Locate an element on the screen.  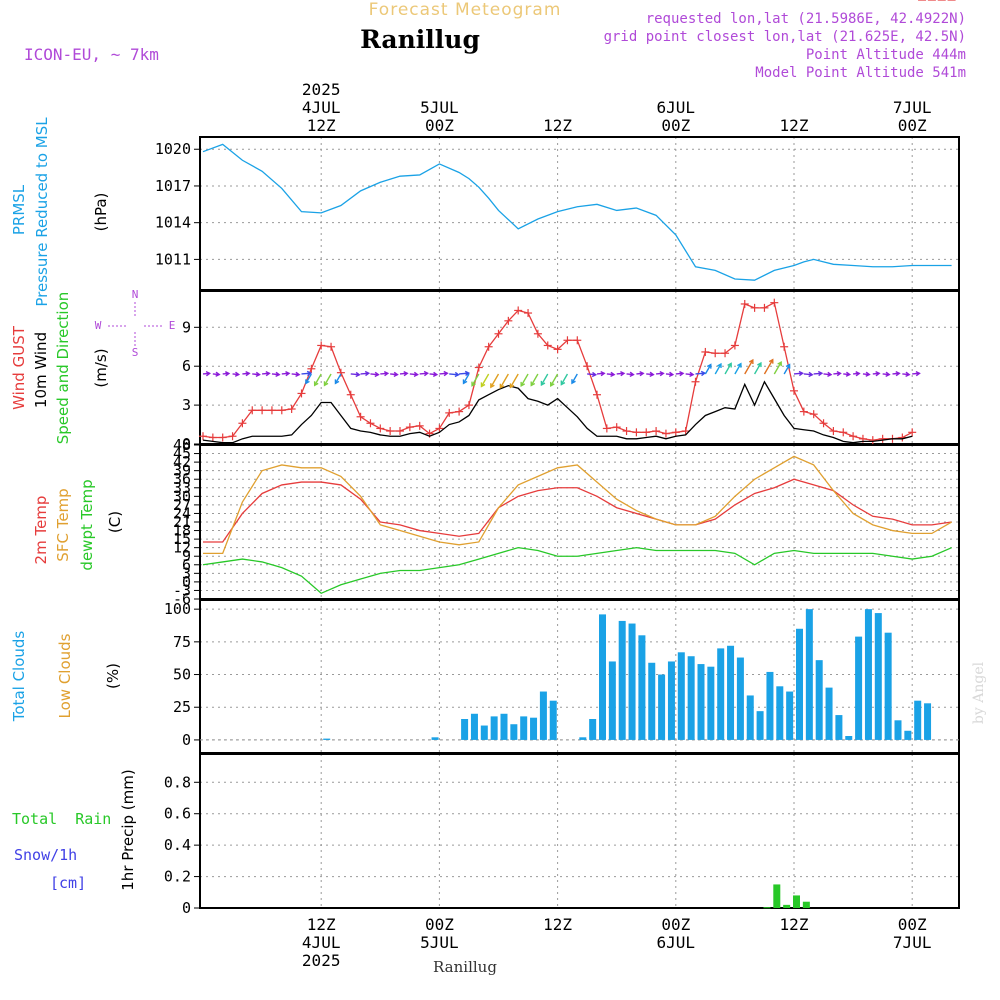
y-tick-label: 75 is located at coordinates (182, 642).